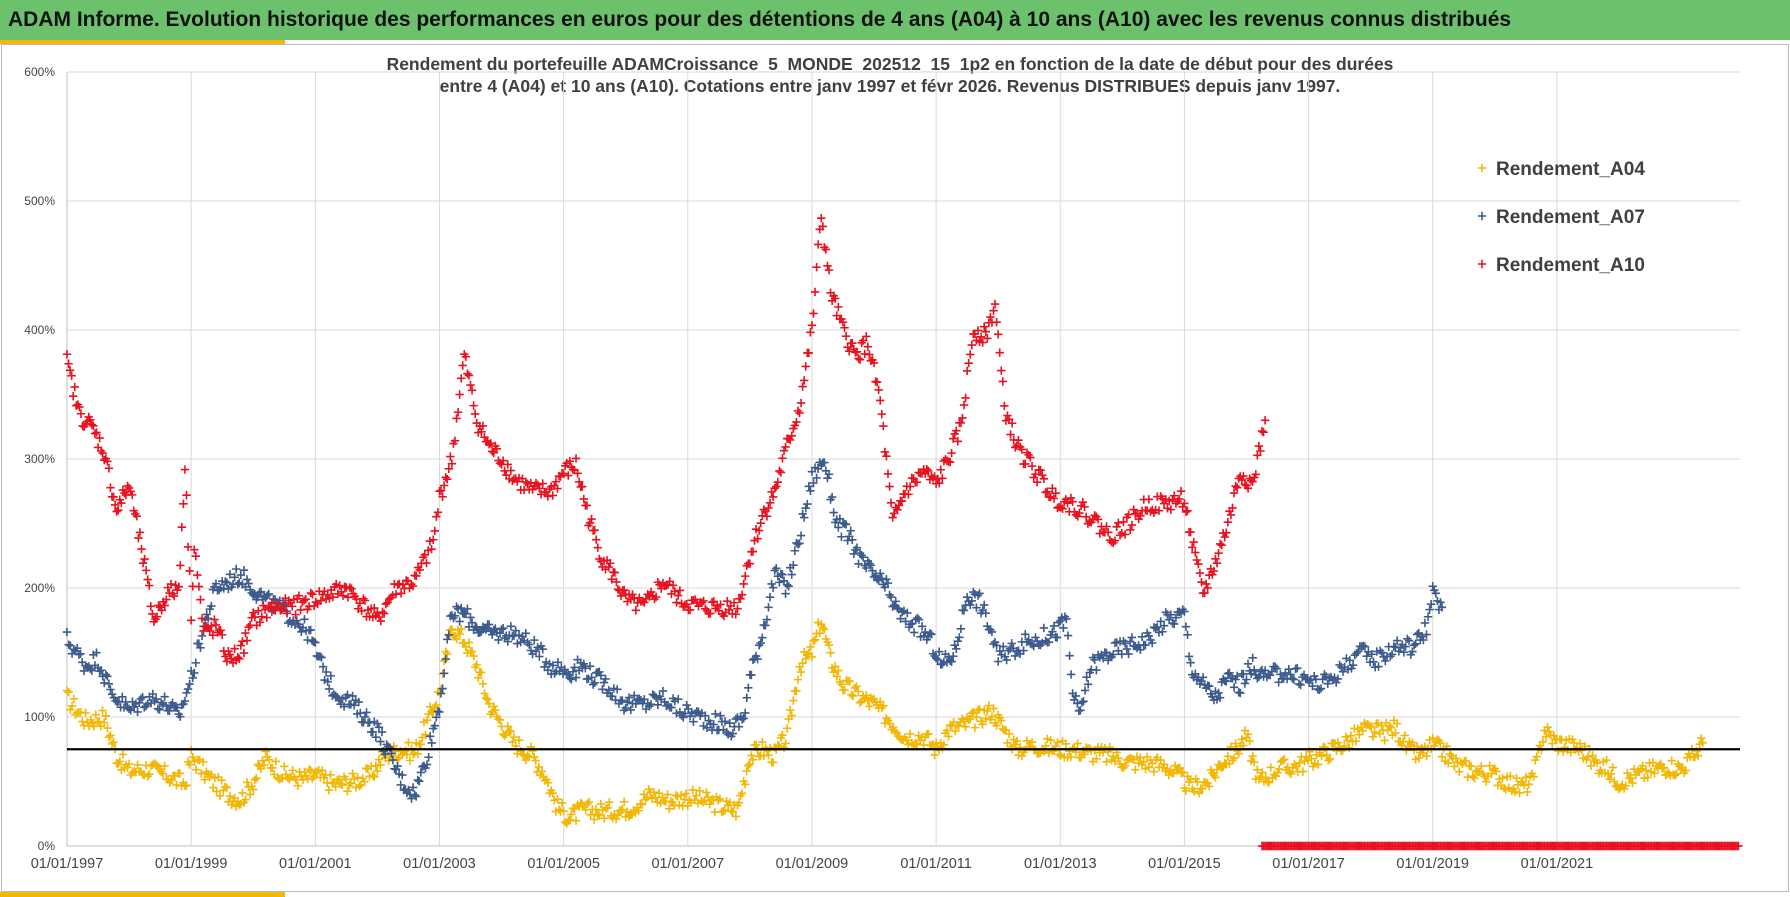  What do you see at coordinates (39, 201) in the screenshot?
I see `y-tick-label: 500%` at bounding box center [39, 201].